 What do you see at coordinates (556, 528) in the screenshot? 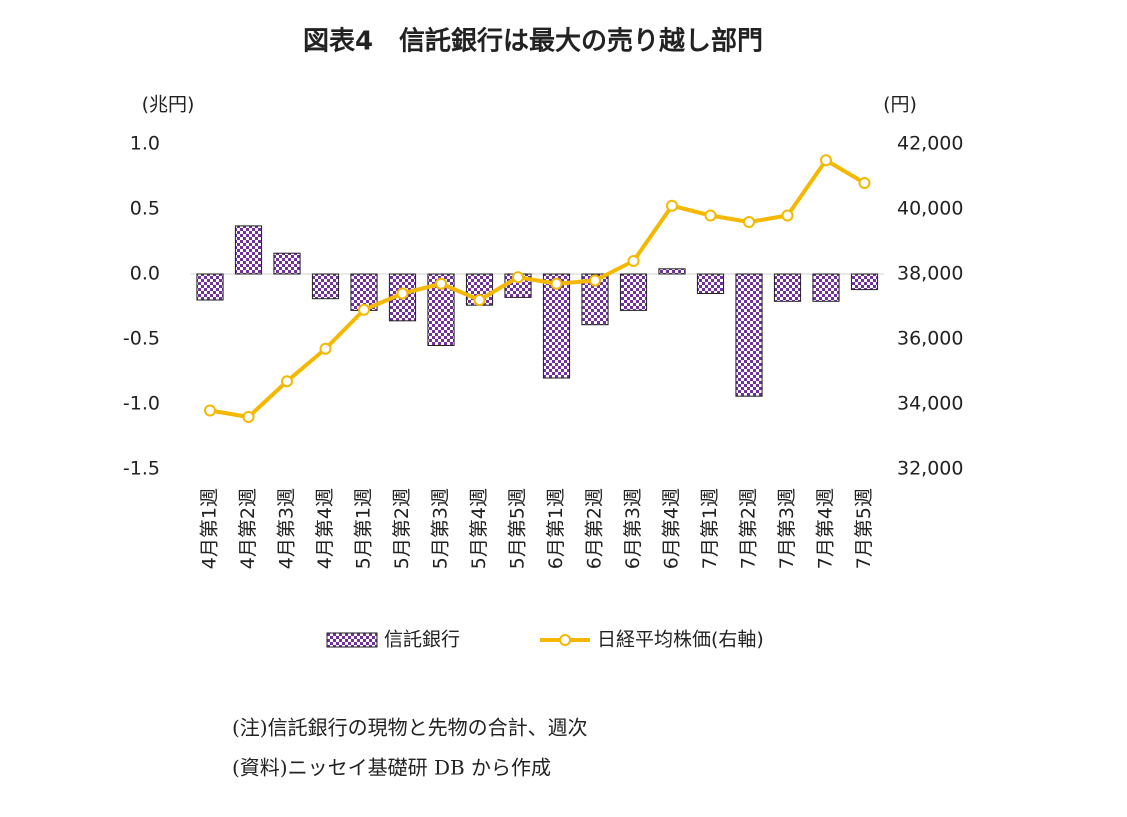
I see `x-tick-label: 6月第1週` at bounding box center [556, 528].